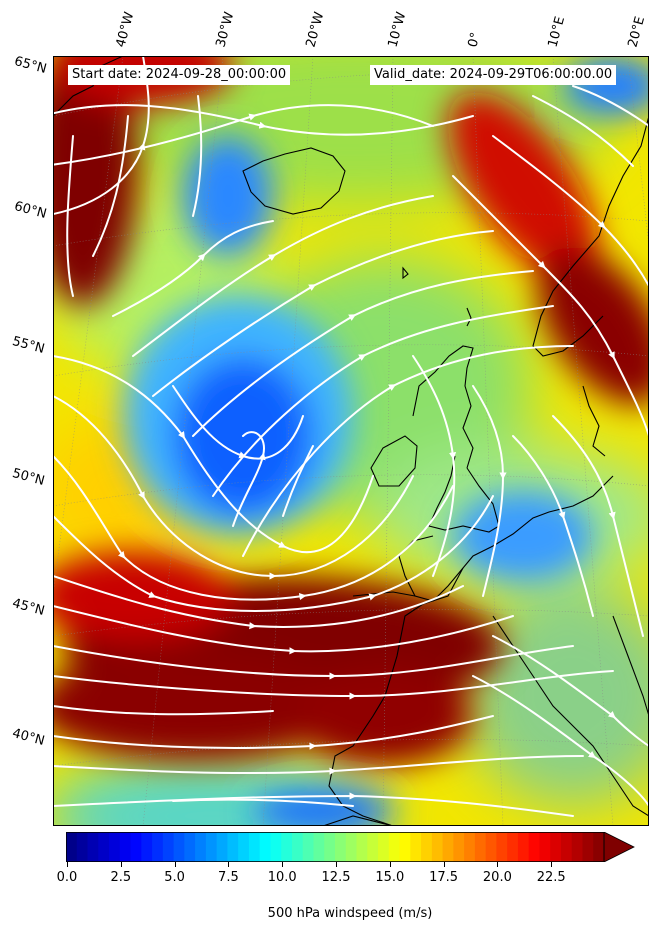 Image resolution: width=659 pixels, height=936 pixels. I want to click on colorbar, so click(351, 847).